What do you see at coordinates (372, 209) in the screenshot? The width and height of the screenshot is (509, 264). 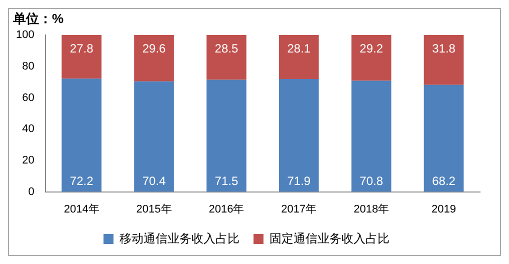 I see `x-tick-label: 2018年` at bounding box center [372, 209].